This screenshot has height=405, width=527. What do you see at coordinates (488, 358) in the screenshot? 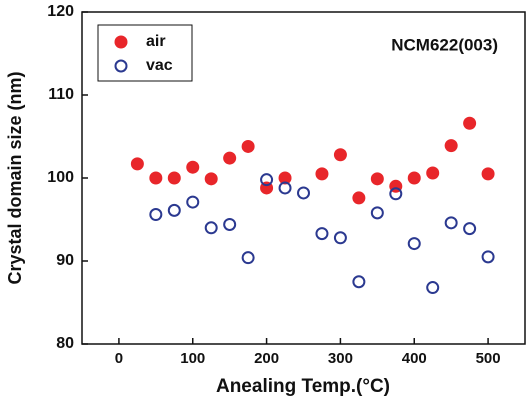
I see `x-tick-label: 500` at bounding box center [488, 358].